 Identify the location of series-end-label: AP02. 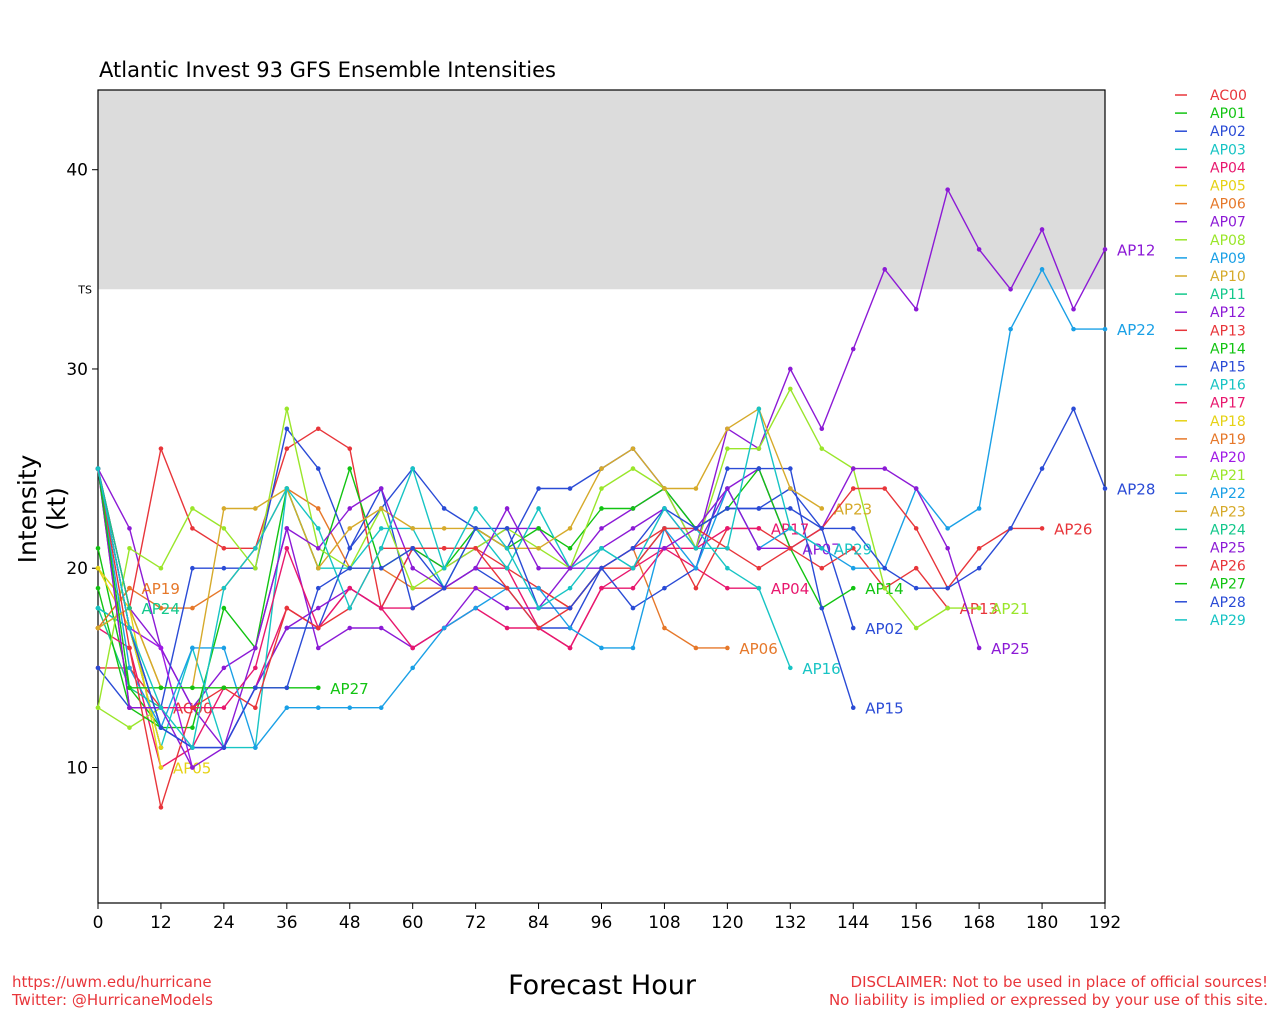
(884, 629).